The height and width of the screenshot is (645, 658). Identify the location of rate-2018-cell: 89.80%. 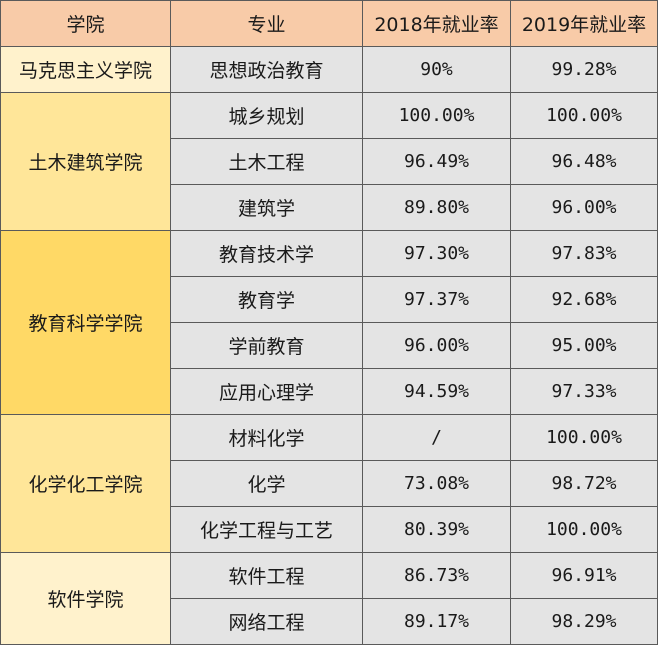
(436, 207).